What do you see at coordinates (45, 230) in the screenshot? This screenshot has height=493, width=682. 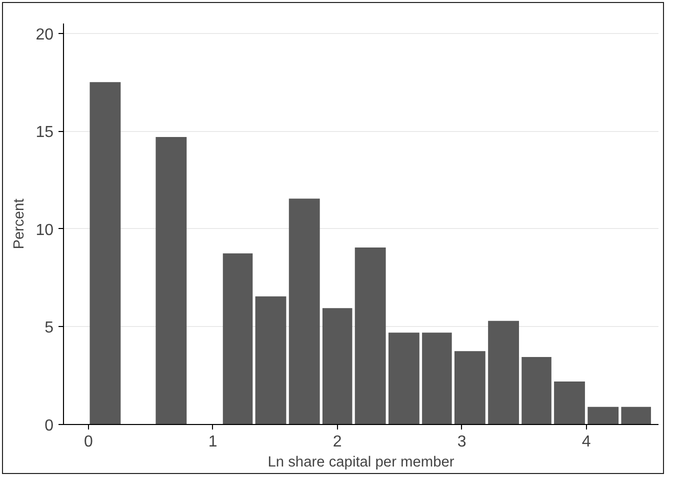 I see `y-tick-label: 10` at bounding box center [45, 230].